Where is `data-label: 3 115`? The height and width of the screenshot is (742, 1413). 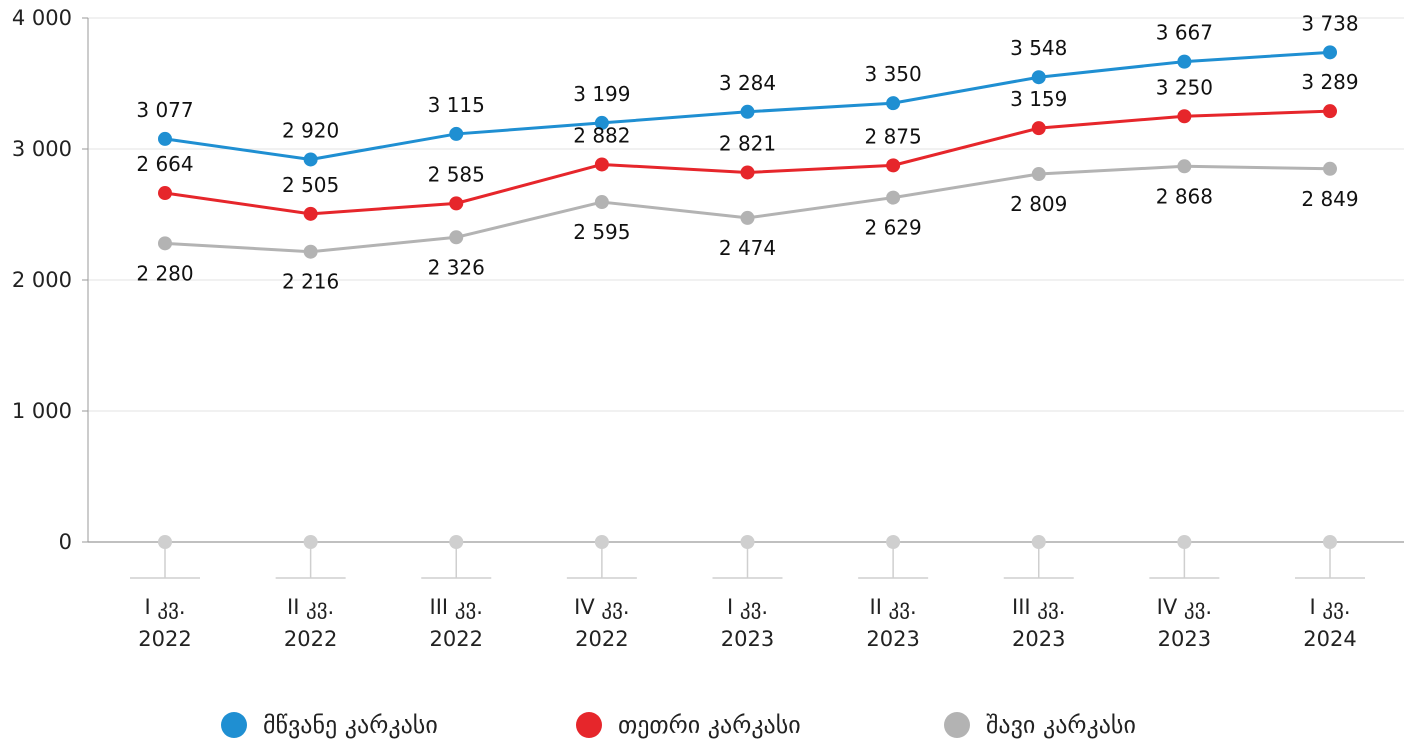
data-label: 3 115 is located at coordinates (456, 105).